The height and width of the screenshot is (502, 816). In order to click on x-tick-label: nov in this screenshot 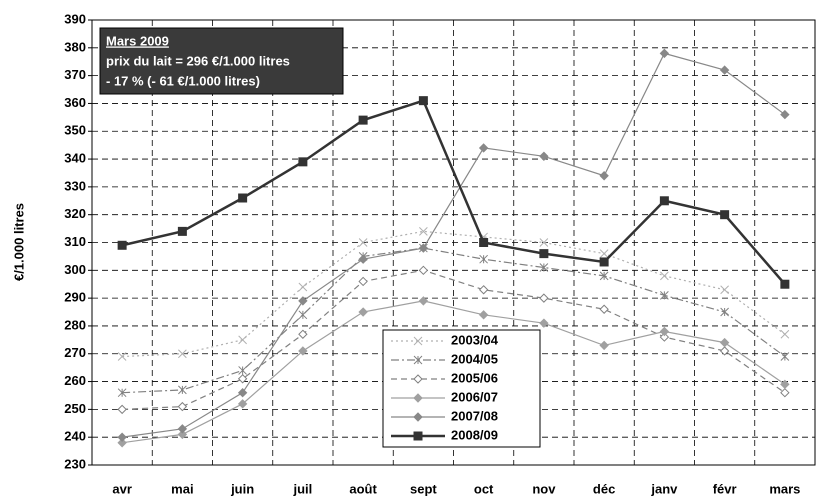, I will do `click(544, 488)`.